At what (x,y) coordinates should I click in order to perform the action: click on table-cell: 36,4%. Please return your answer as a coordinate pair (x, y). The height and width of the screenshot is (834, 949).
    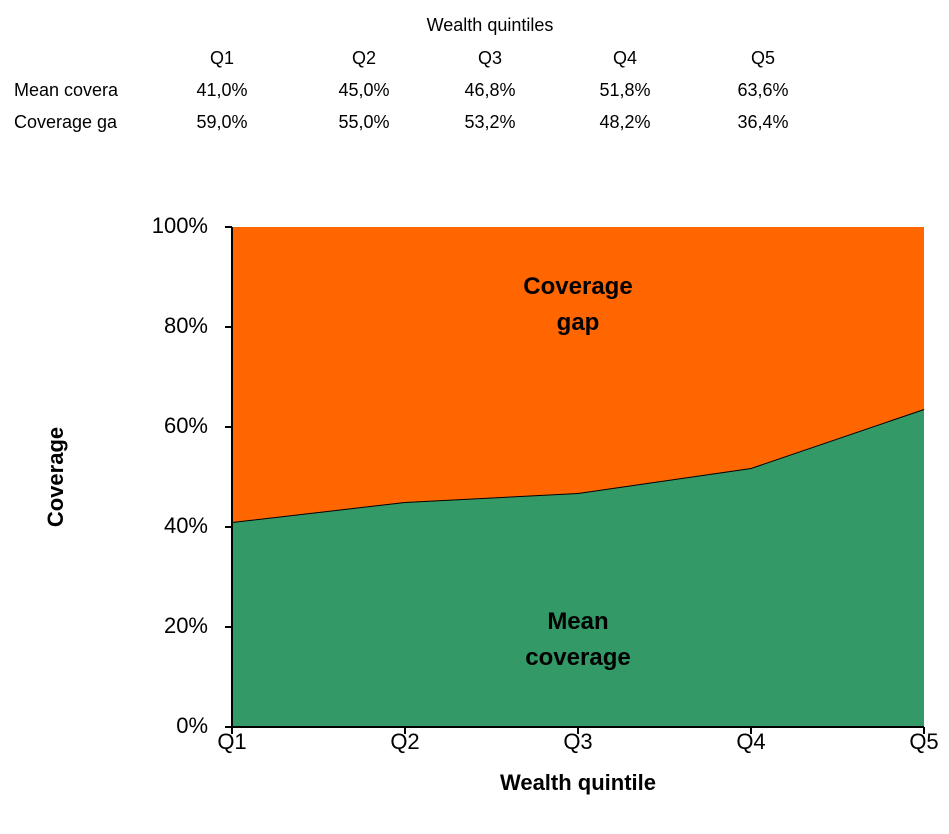
    Looking at the image, I should click on (763, 122).